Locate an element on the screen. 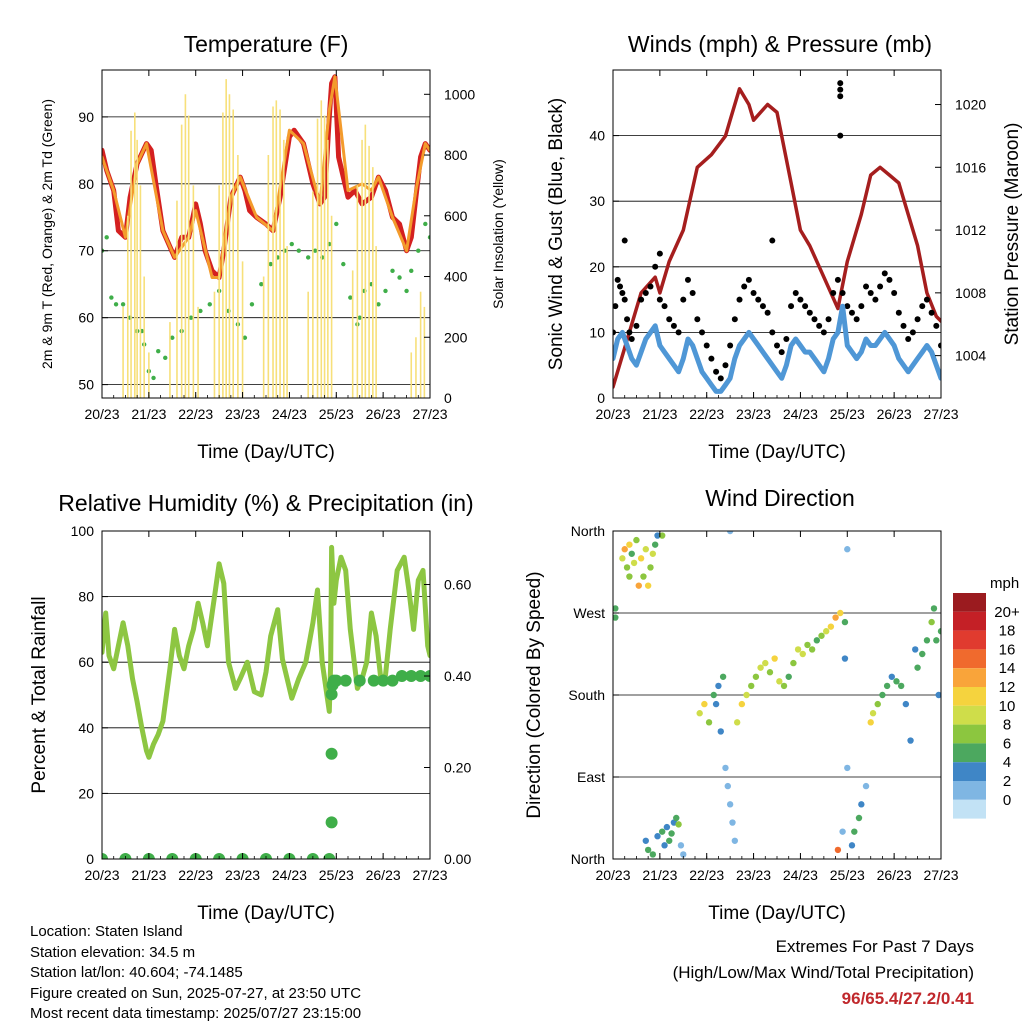  y2-tick-label: 0 is located at coordinates (448, 398).